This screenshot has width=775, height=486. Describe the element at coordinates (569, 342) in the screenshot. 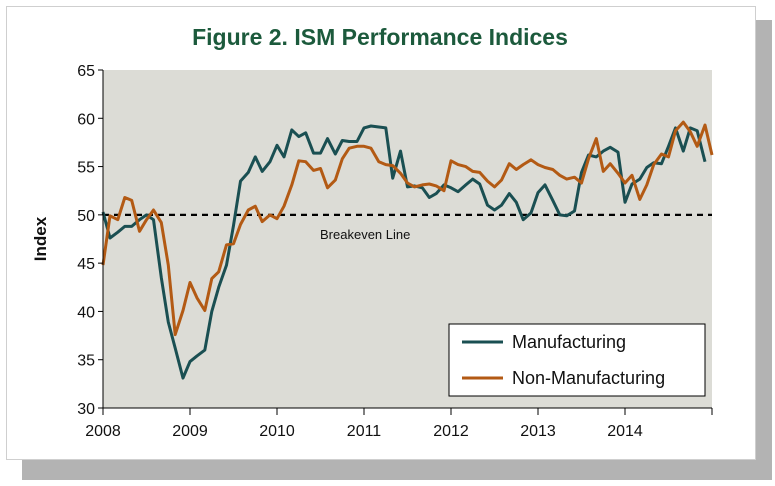

I see `legend-label-0: Manufacturing` at that location.